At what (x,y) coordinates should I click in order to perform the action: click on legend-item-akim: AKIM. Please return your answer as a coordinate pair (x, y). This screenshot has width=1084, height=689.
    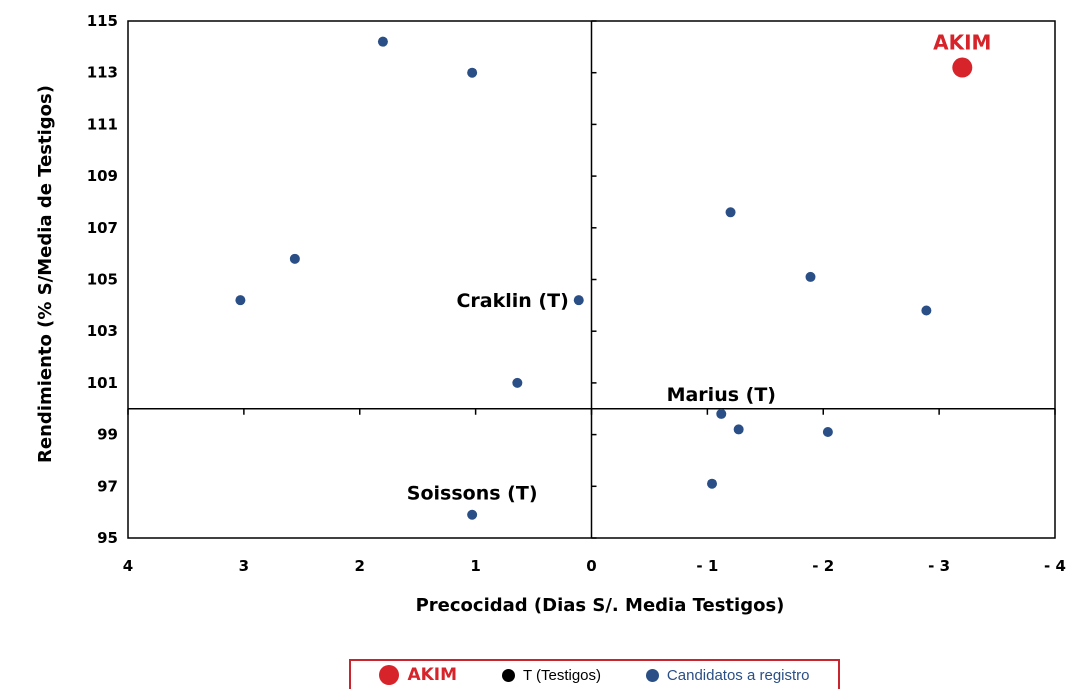
    Looking at the image, I should click on (418, 675).